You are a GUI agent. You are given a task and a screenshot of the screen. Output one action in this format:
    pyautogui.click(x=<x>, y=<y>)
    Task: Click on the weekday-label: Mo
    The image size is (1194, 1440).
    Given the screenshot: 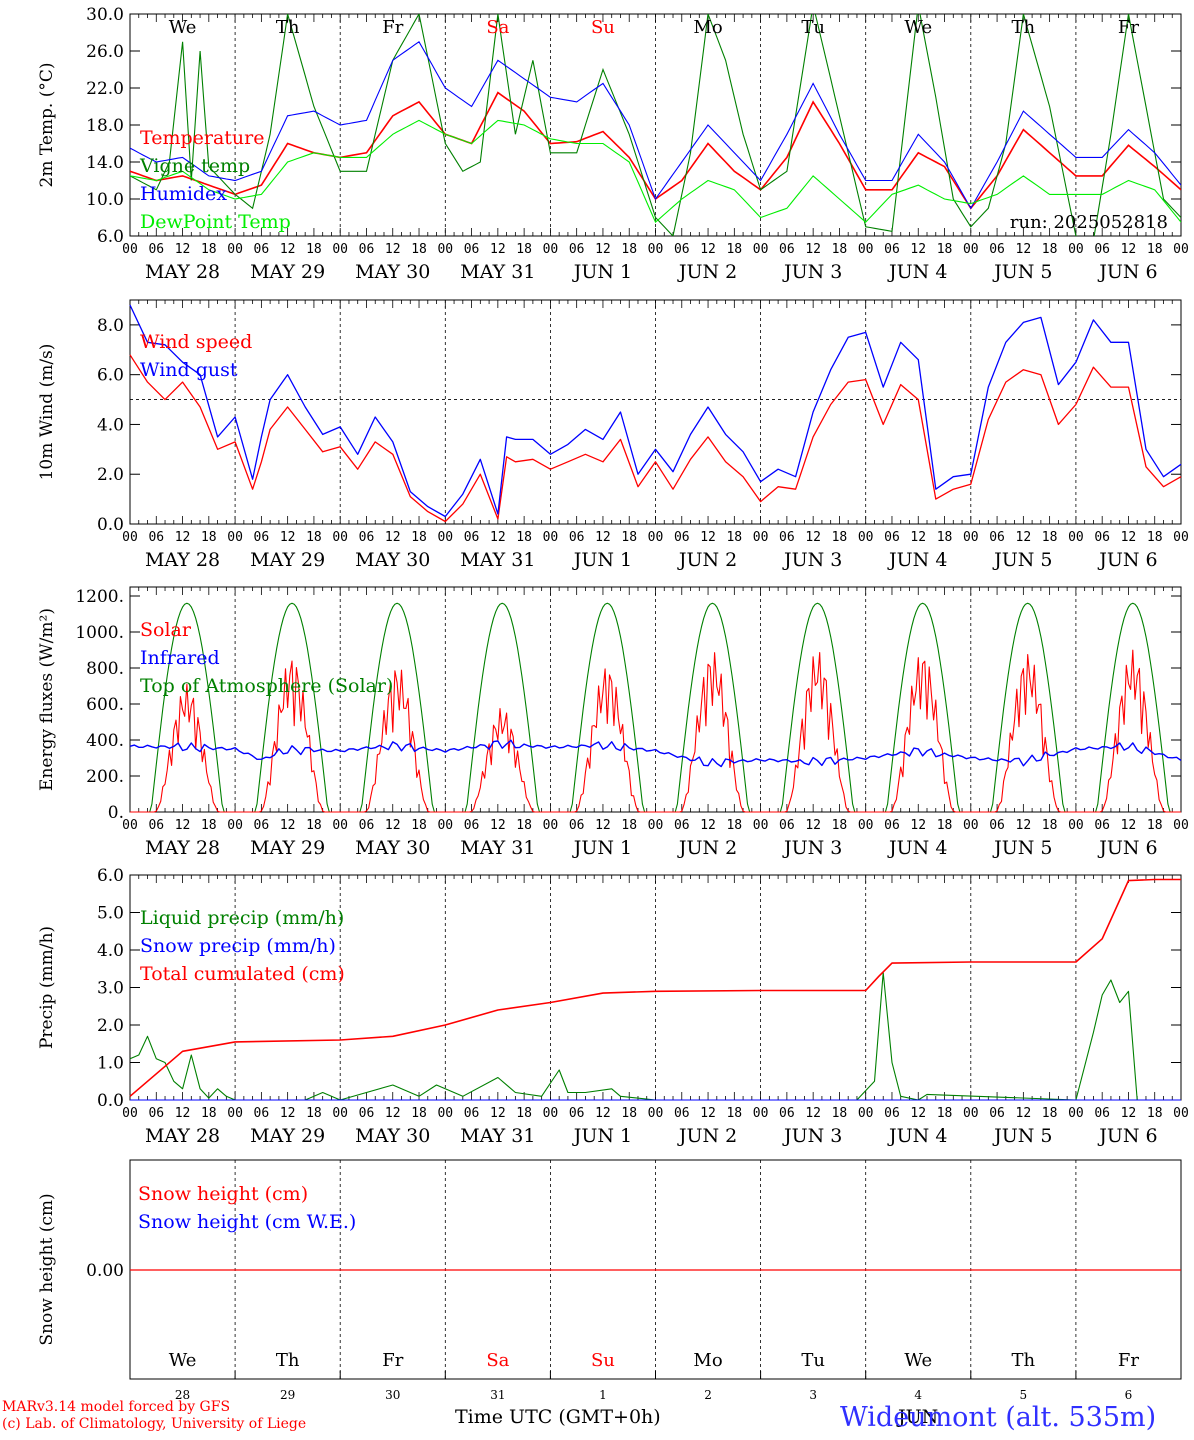 What is the action you would take?
    pyautogui.click(x=707, y=1360)
    